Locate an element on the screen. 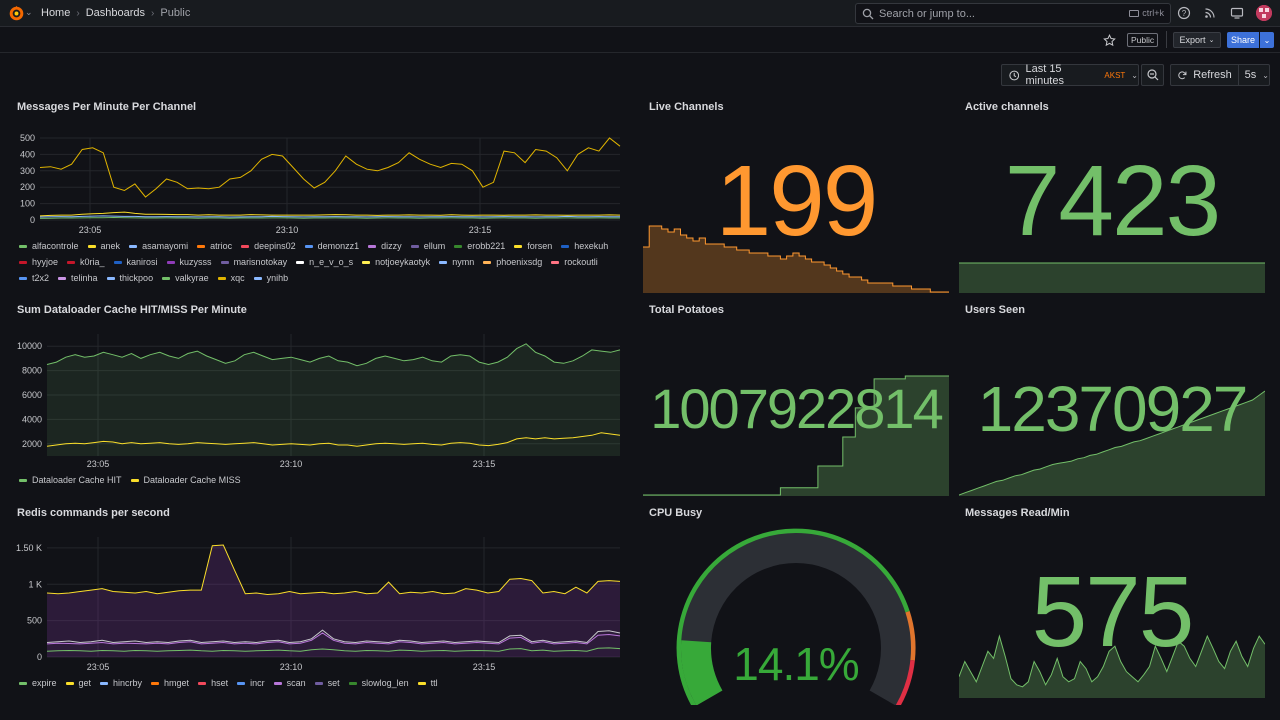 This screenshot has height=720, width=1280. panel-redis-commands: Redis commands per second is located at coordinates (322, 602).